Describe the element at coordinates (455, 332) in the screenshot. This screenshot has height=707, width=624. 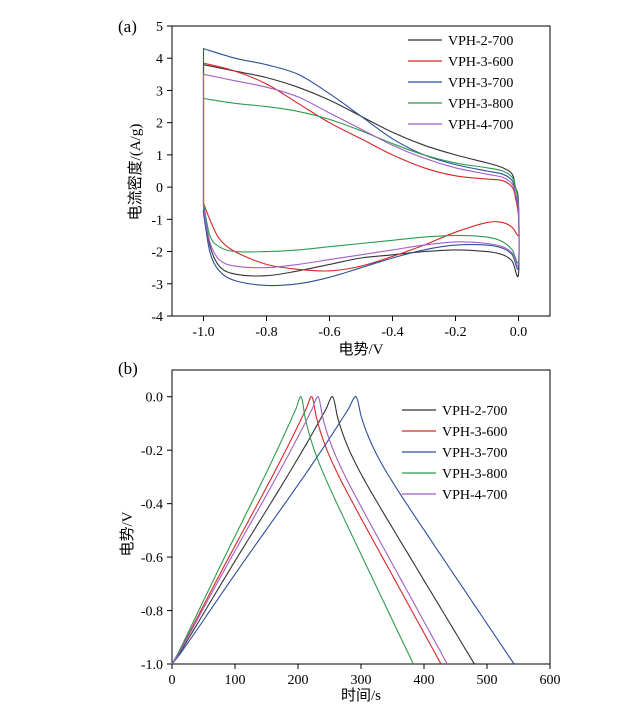
I see `x-tick-label: -0.2` at that location.